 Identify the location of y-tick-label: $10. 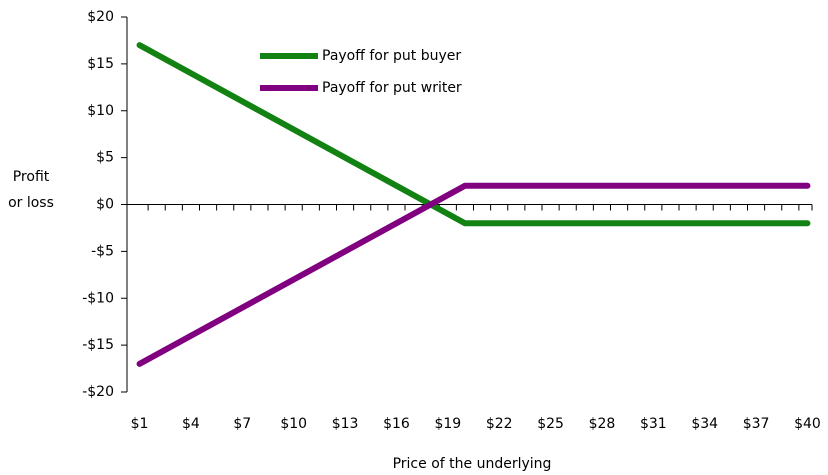
(100, 111).